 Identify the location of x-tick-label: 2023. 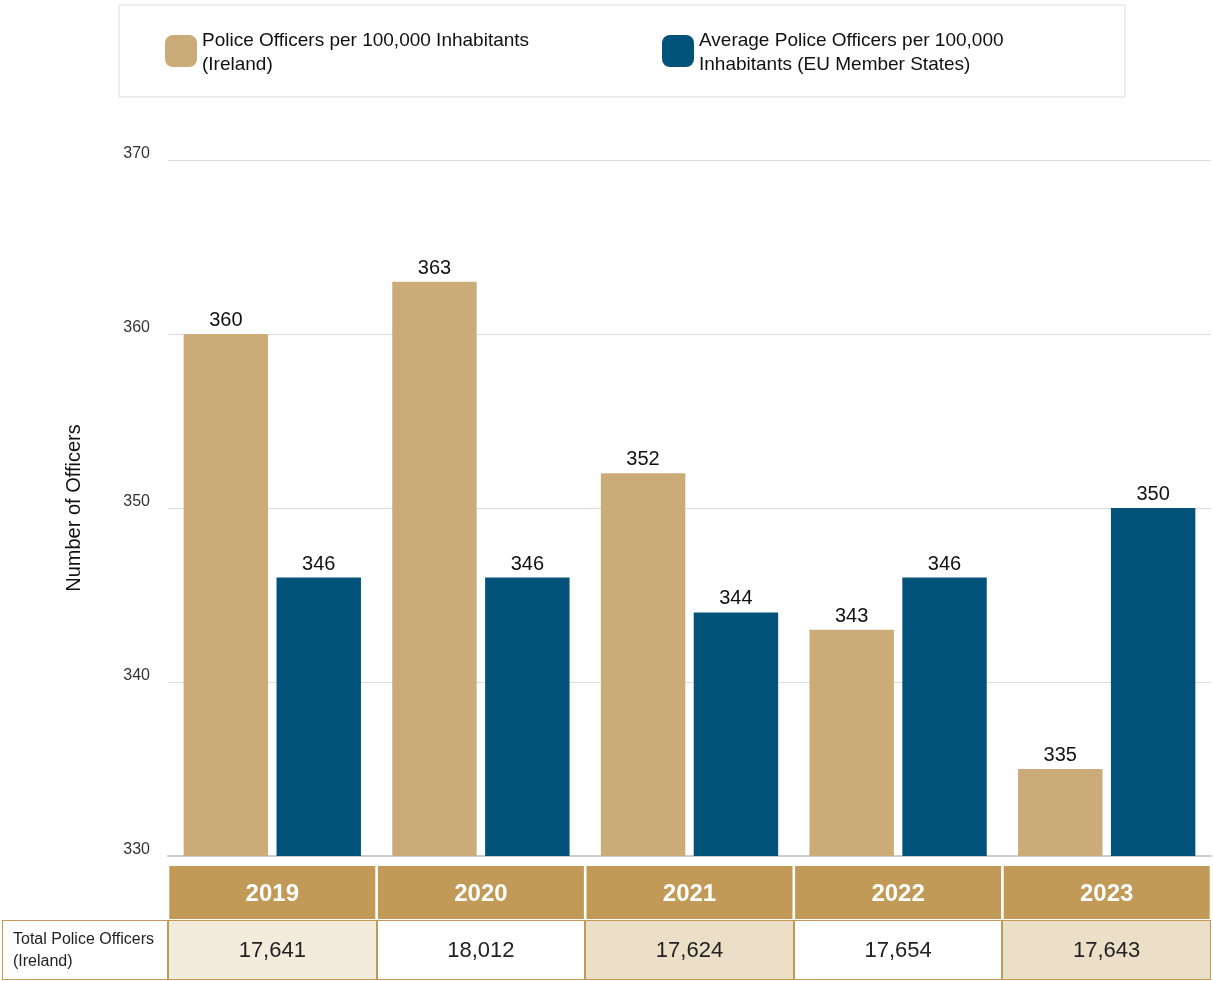
(1107, 892).